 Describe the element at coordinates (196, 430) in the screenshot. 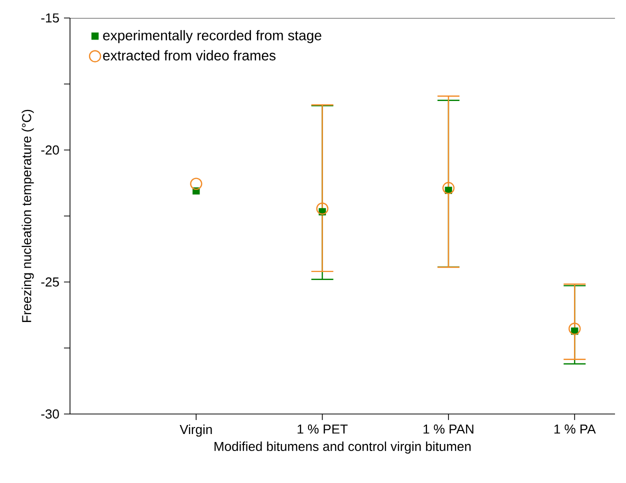

I see `x-tick-label: Virgin` at that location.